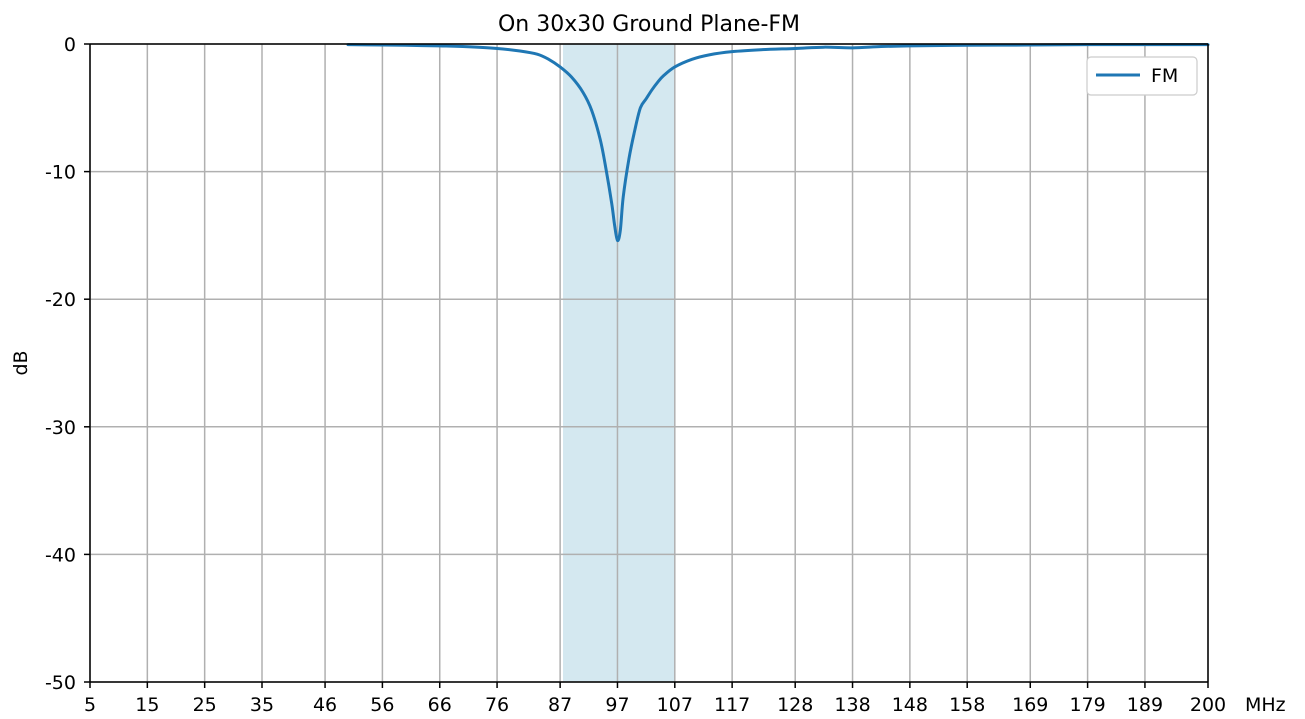  Describe the element at coordinates (1030, 705) in the screenshot. I see `x-tick-label-16: 169` at that location.